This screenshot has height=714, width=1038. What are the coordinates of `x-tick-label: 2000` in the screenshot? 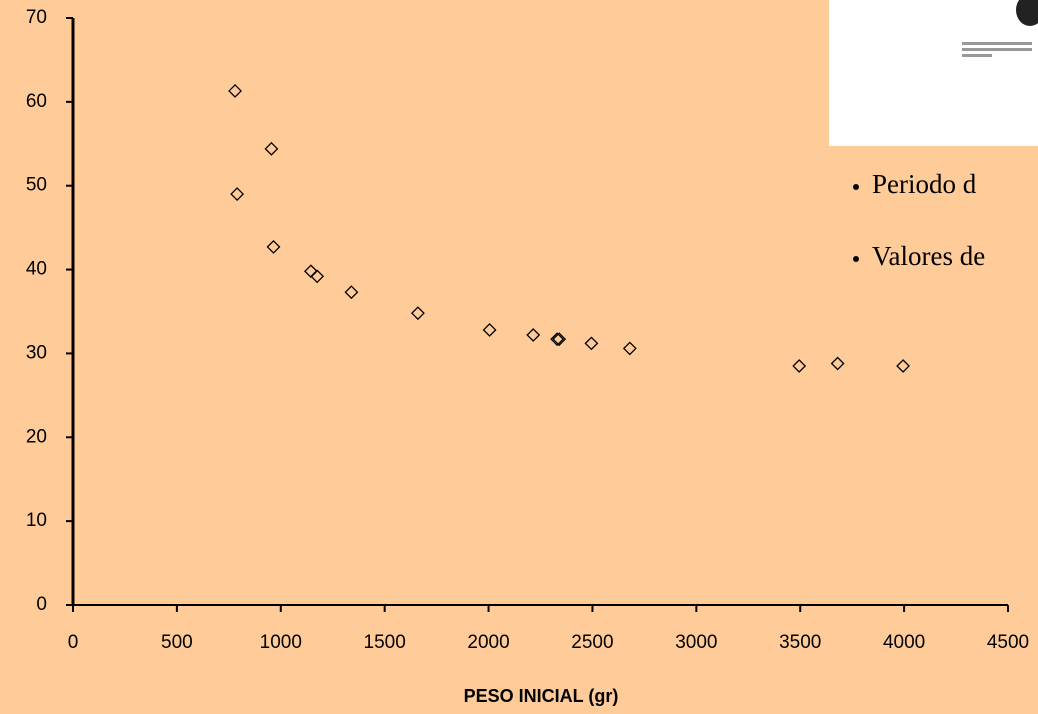 It's located at (488, 642).